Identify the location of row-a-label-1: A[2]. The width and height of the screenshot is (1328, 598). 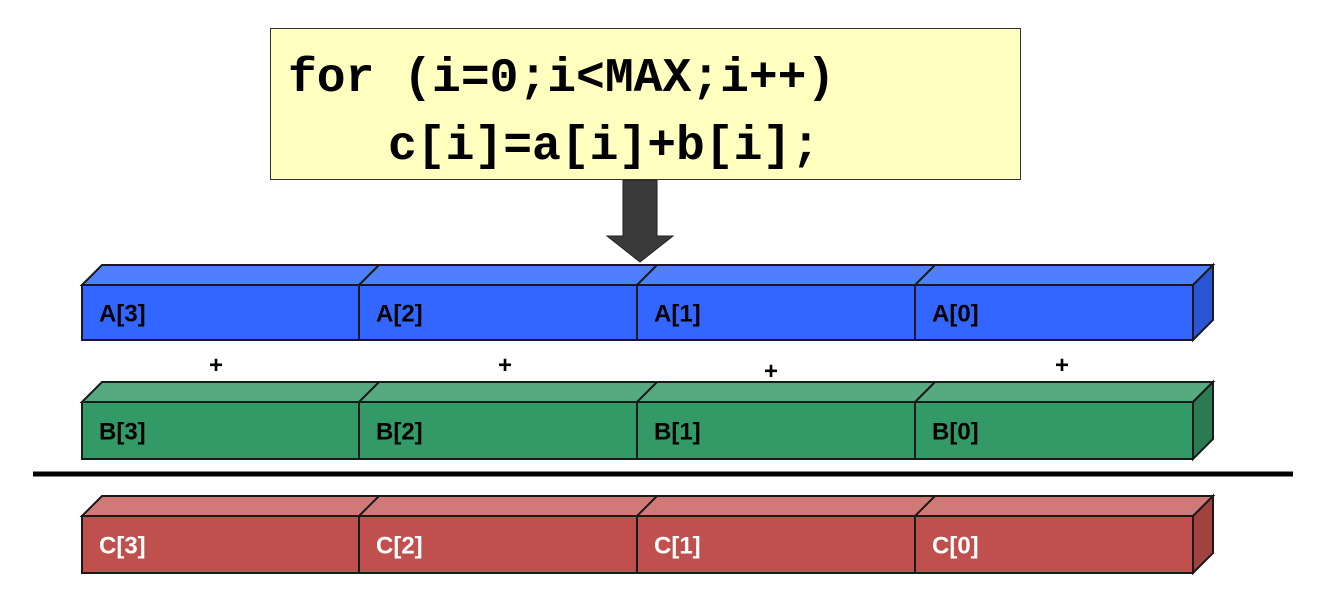
(399, 314).